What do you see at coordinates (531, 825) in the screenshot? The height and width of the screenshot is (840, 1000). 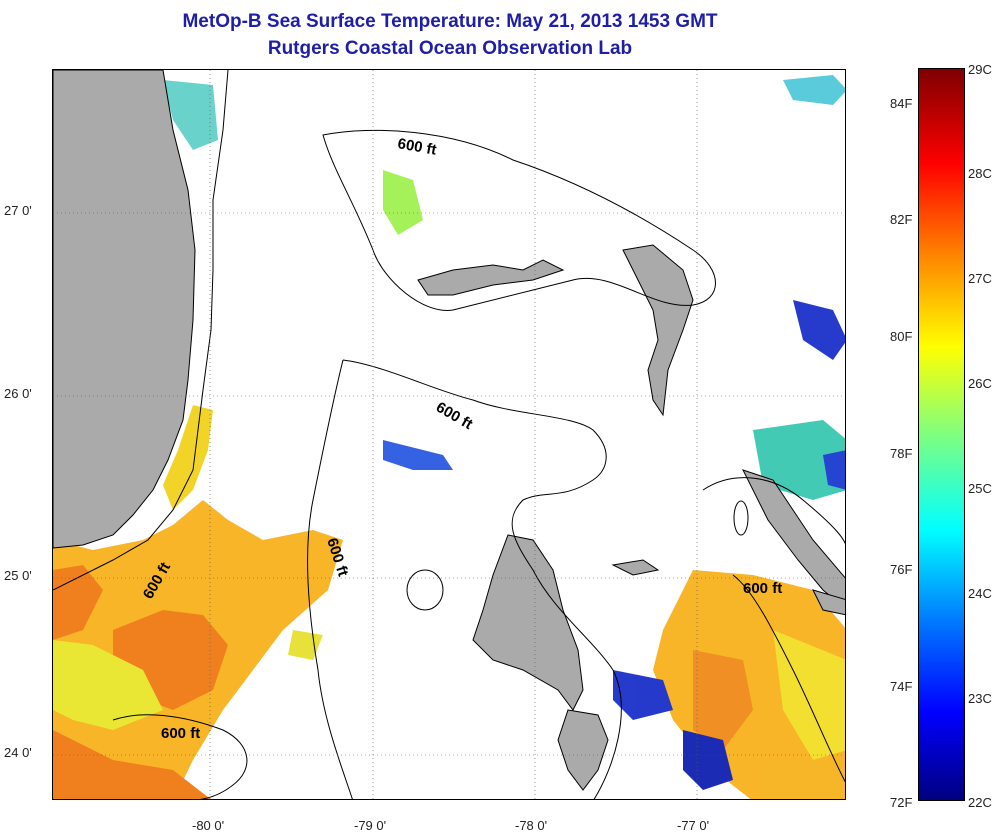 I see `longitude-label-78: -78 0'` at bounding box center [531, 825].